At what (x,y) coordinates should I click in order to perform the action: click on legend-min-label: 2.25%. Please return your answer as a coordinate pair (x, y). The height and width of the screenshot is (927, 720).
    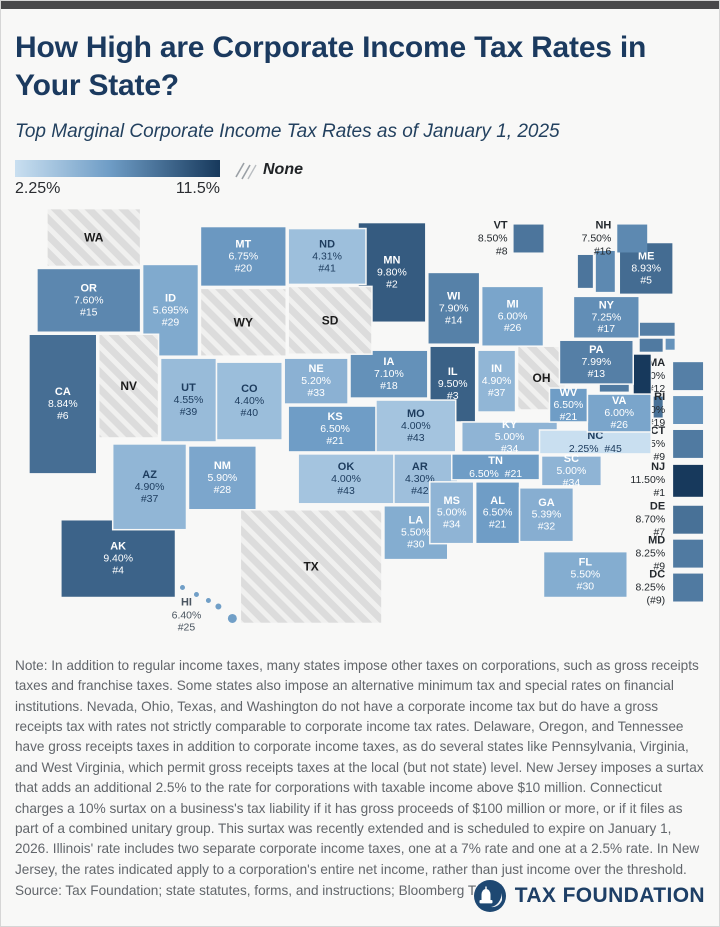
    Looking at the image, I should click on (38, 188).